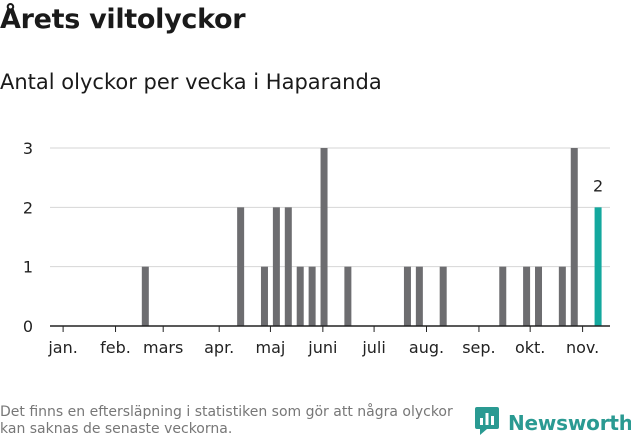  I want to click on x-tick-label: apr., so click(219, 347).